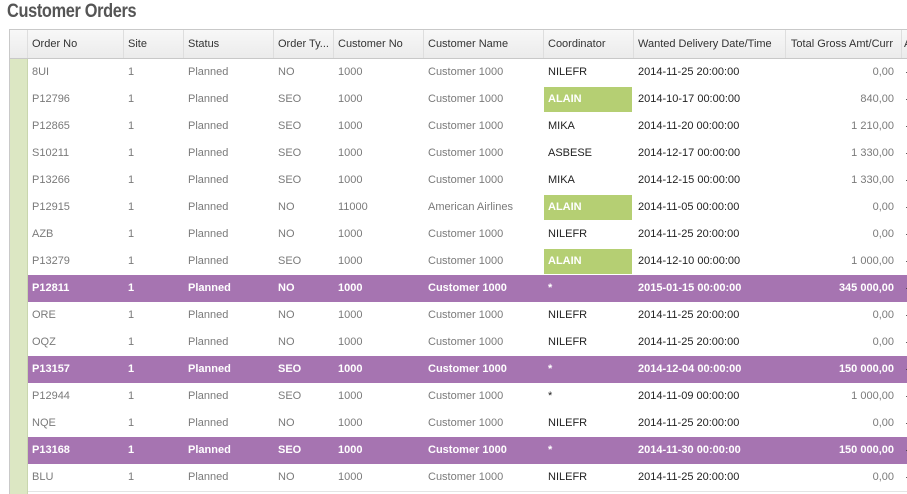  Describe the element at coordinates (484, 44) in the screenshot. I see `column-header-customer-name: Customer Name` at that location.